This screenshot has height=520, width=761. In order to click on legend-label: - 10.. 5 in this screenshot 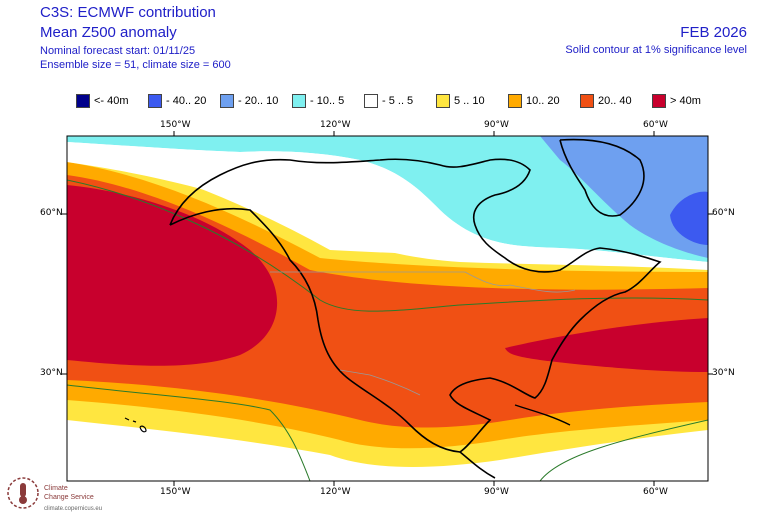, I will do `click(327, 101)`.